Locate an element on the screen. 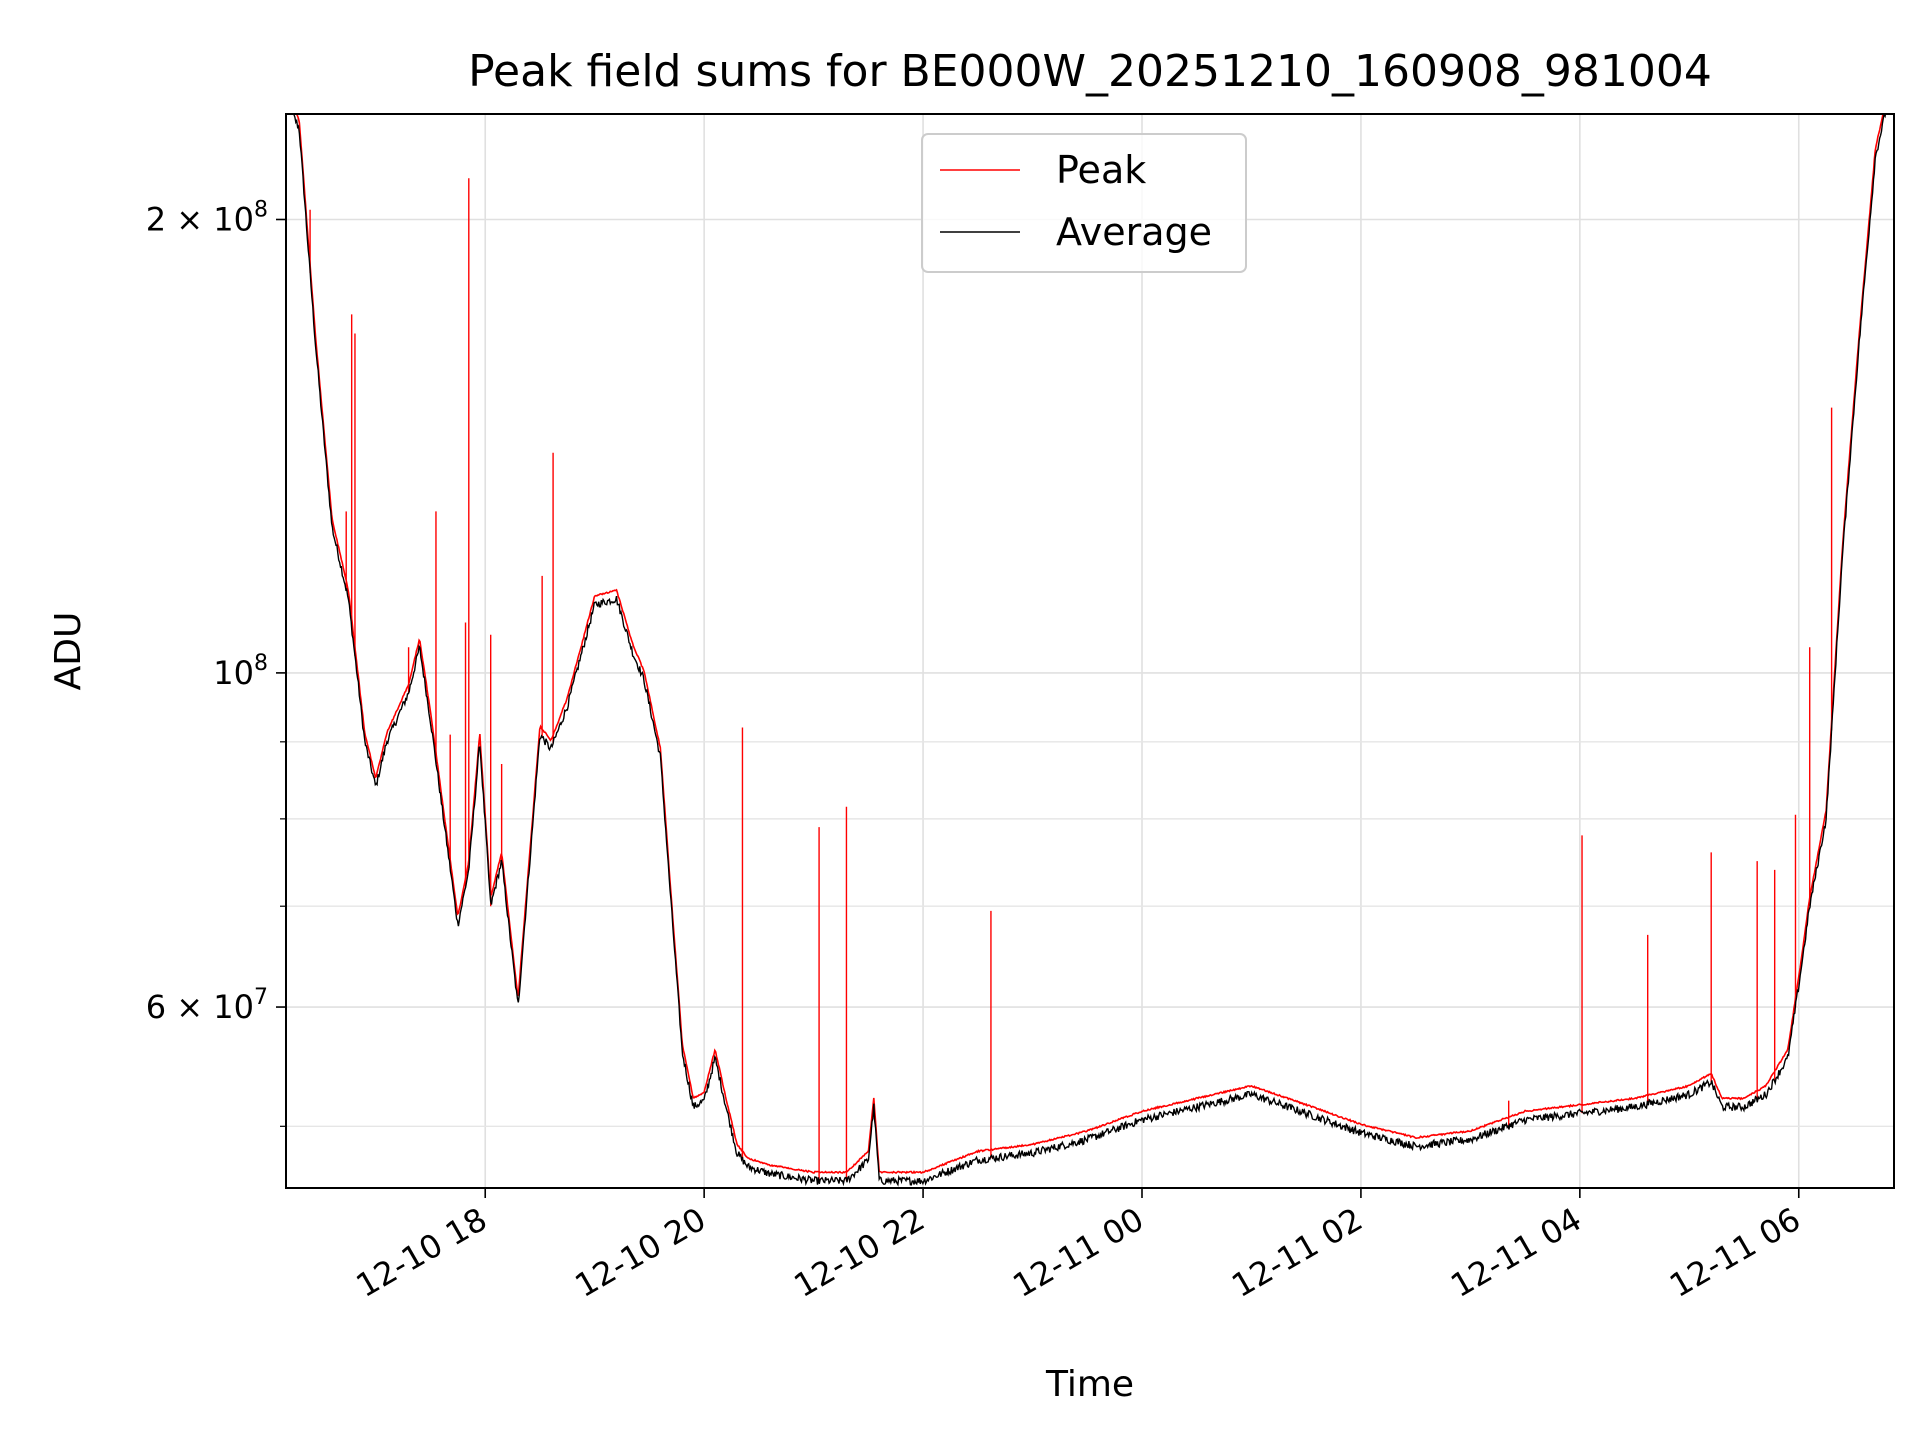 This screenshot has width=1920, height=1440. x-tick-label: 12-10 20 is located at coordinates (641, 1252).